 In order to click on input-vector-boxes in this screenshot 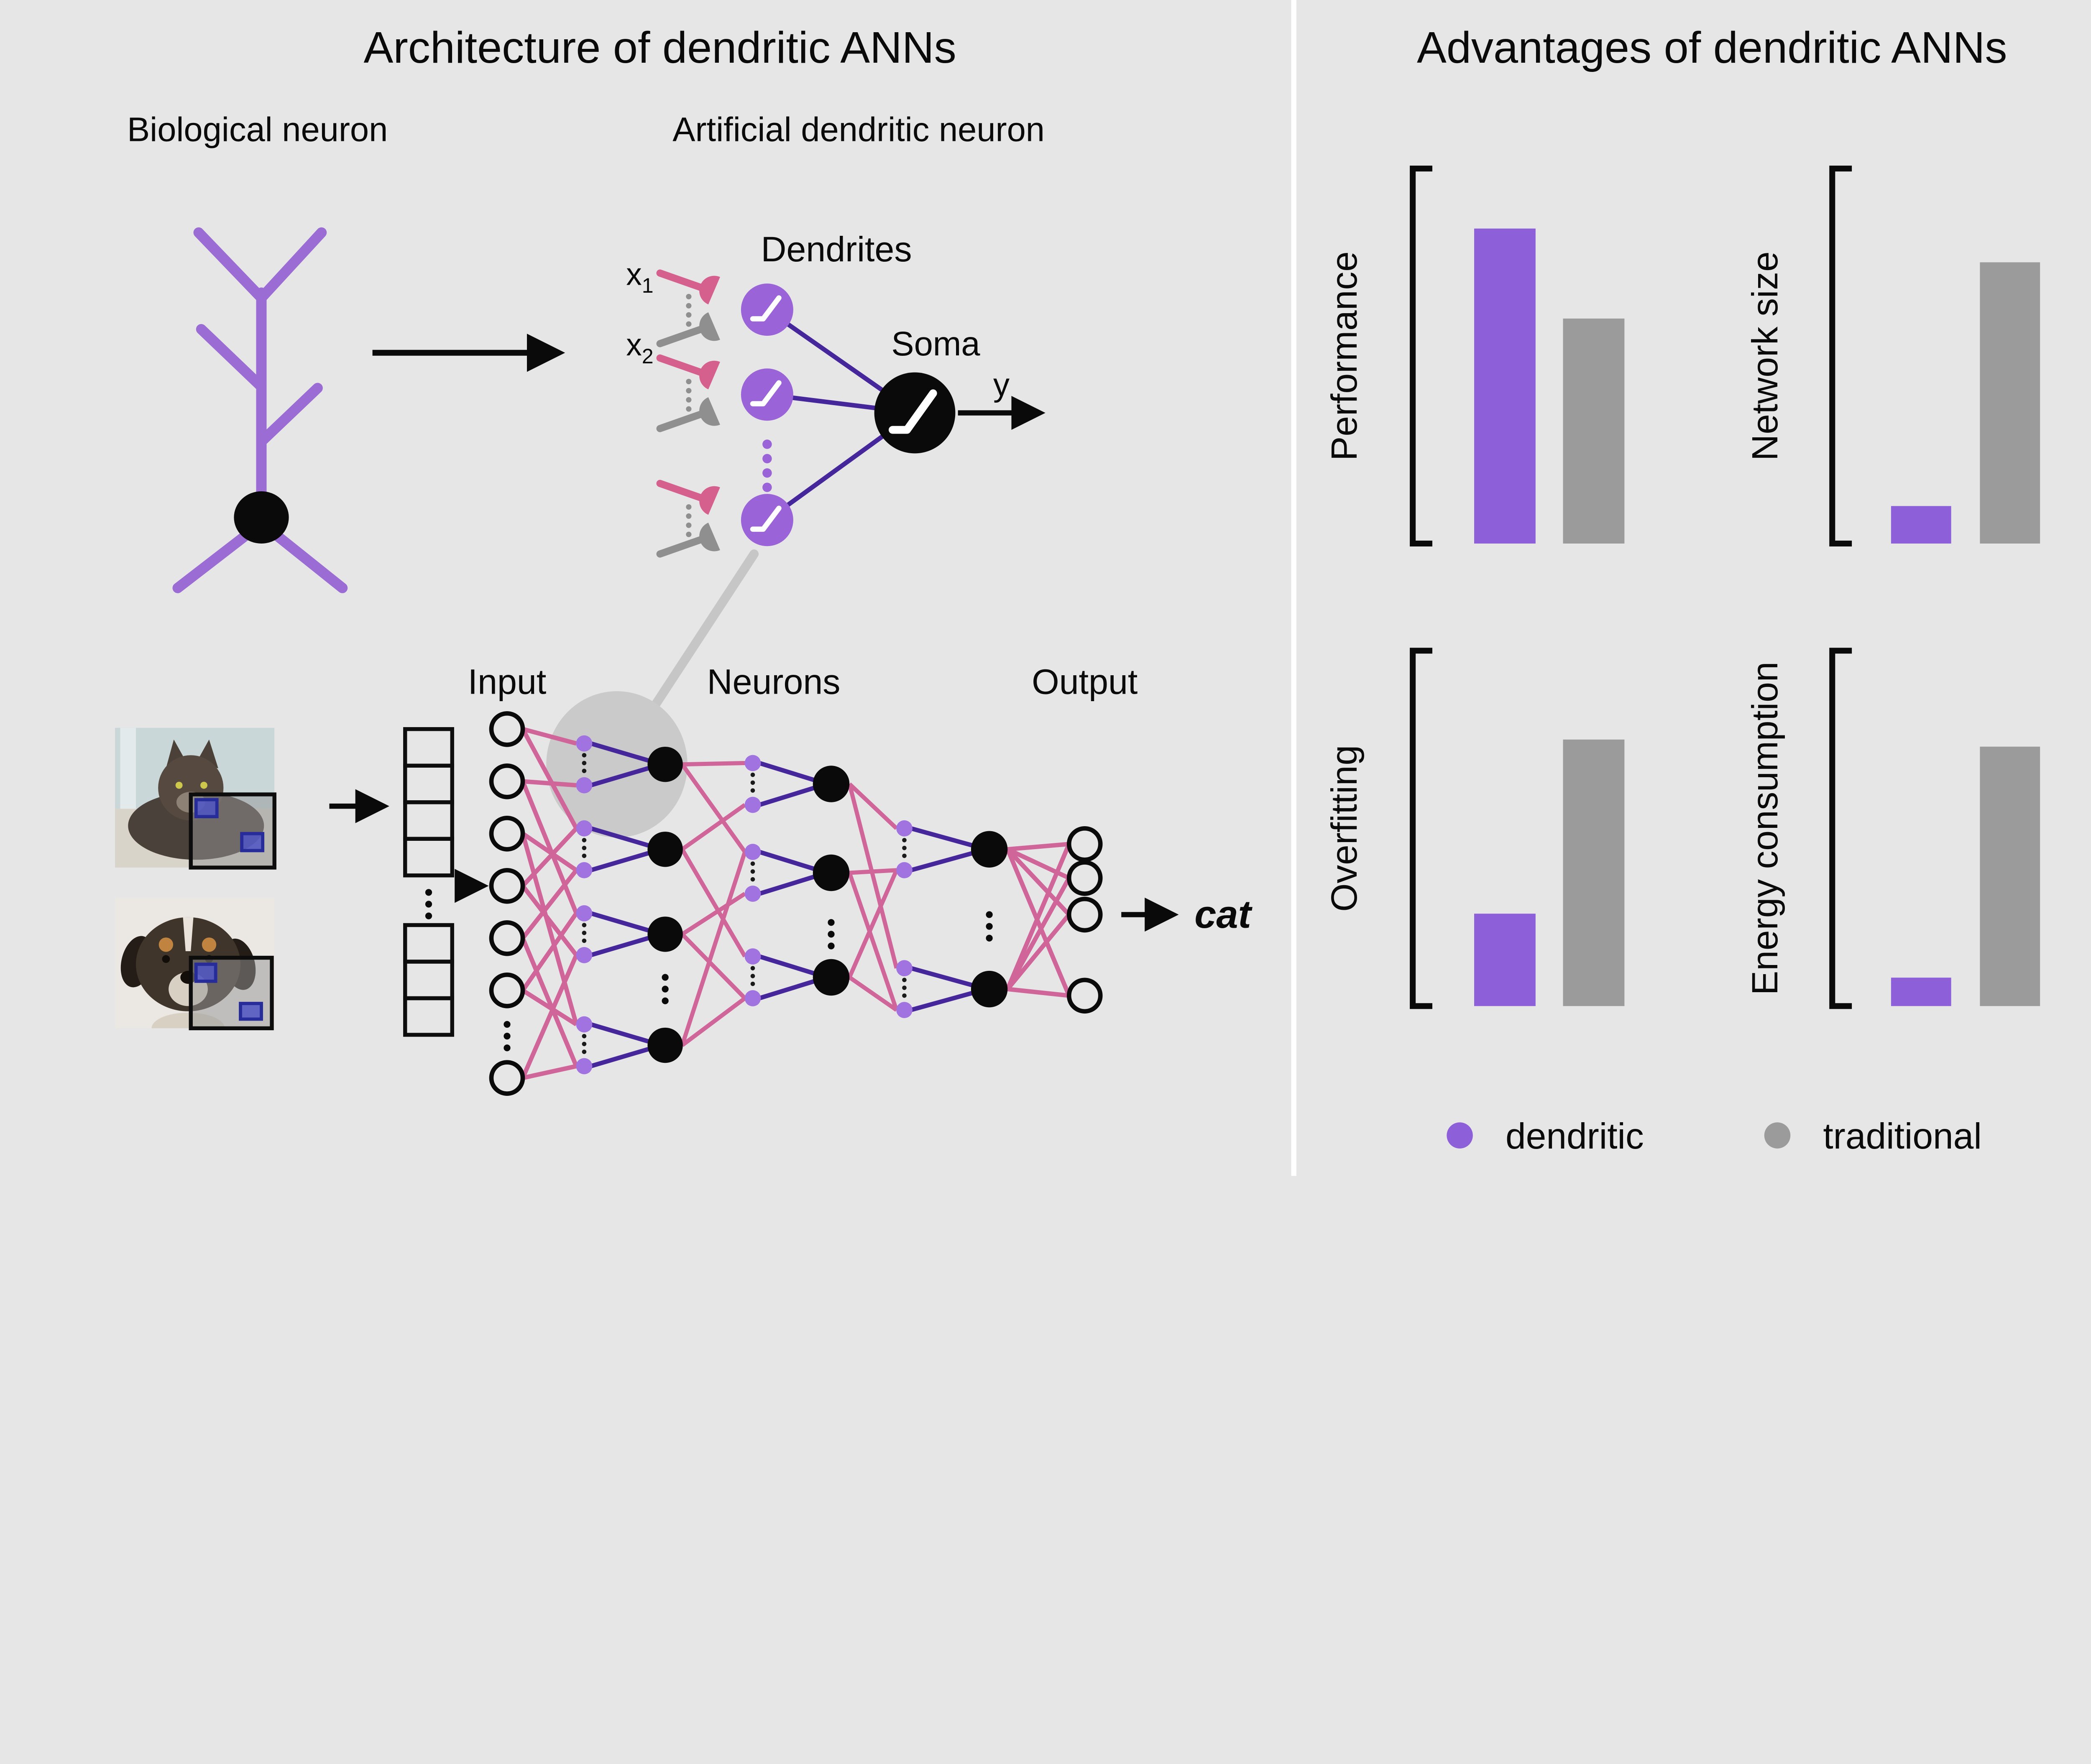, I will do `click(428, 882)`.